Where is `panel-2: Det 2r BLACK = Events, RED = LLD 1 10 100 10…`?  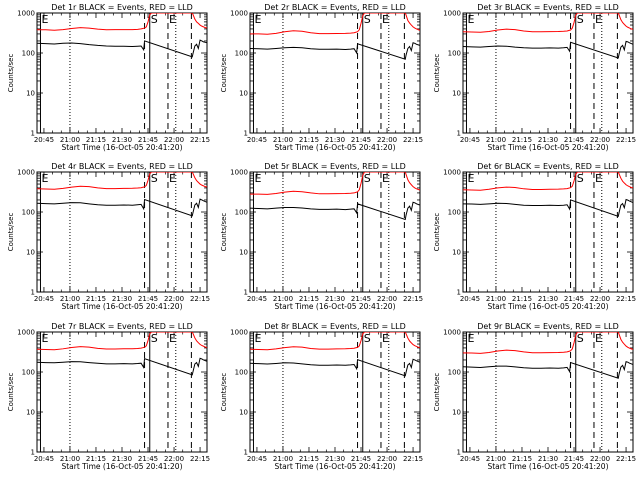
panel-2: Det 2r BLACK = Events, RED = LLD 1 10 100 10… is located at coordinates (321, 77).